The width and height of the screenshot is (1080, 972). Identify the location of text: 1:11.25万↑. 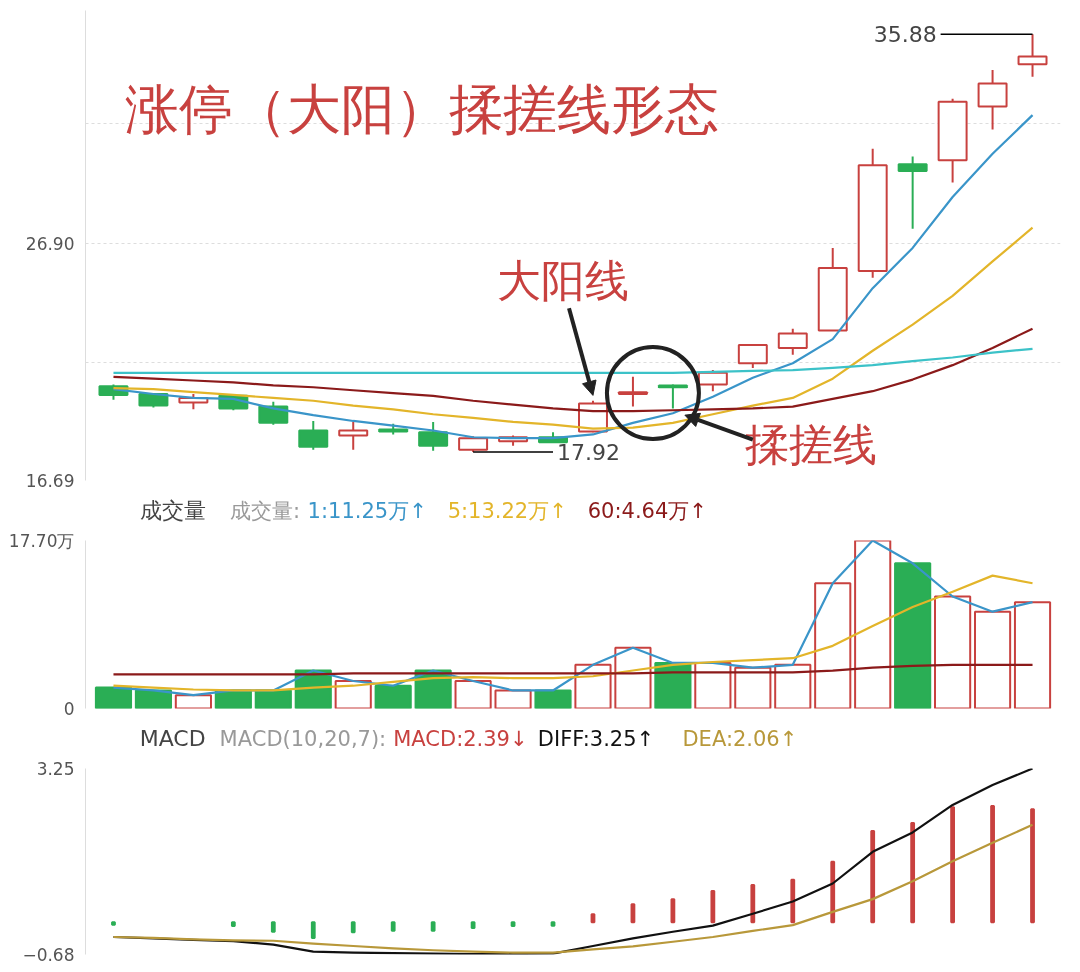
(367, 510).